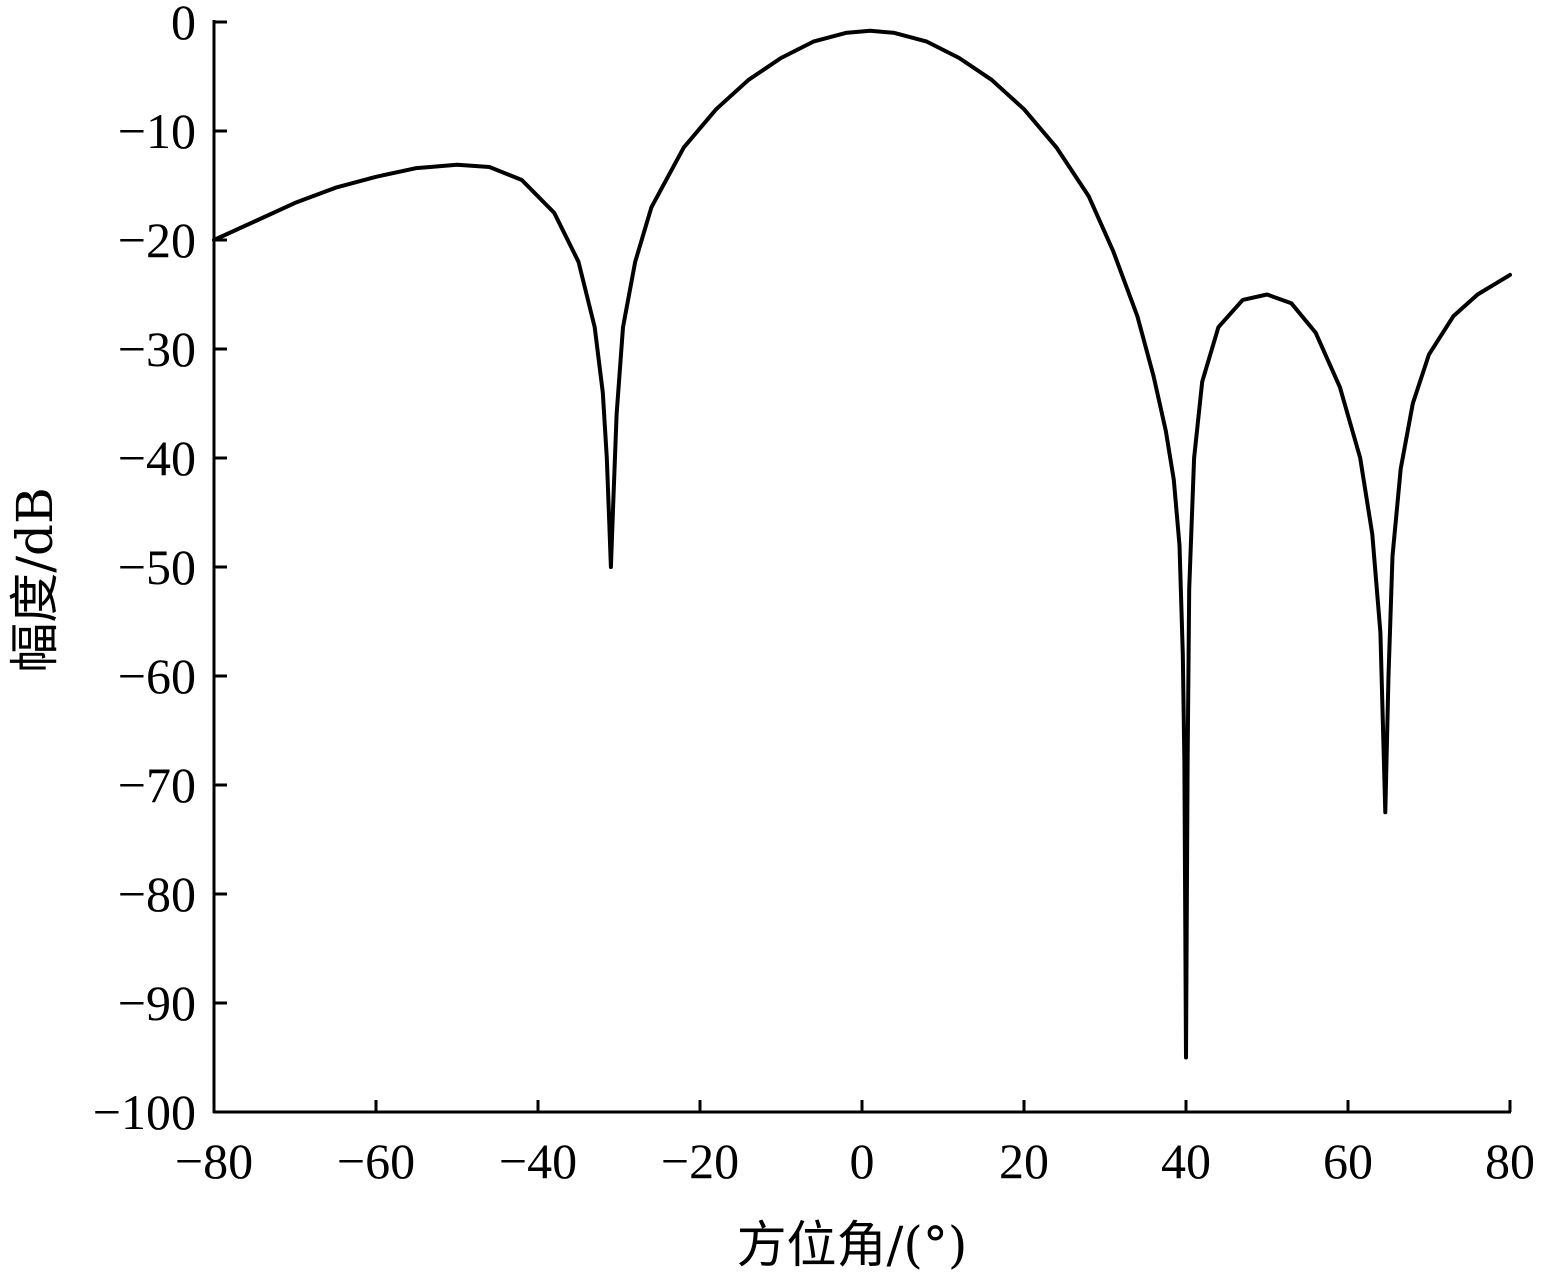 This screenshot has height=1277, width=1542. I want to click on x-tick-label: 80, so click(1510, 1161).